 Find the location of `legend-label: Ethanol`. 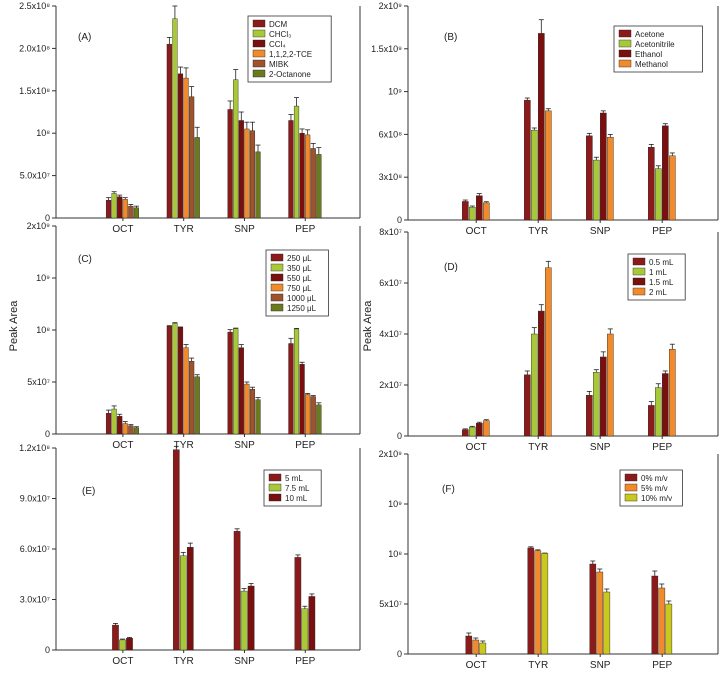

legend-label: Ethanol is located at coordinates (648, 54).